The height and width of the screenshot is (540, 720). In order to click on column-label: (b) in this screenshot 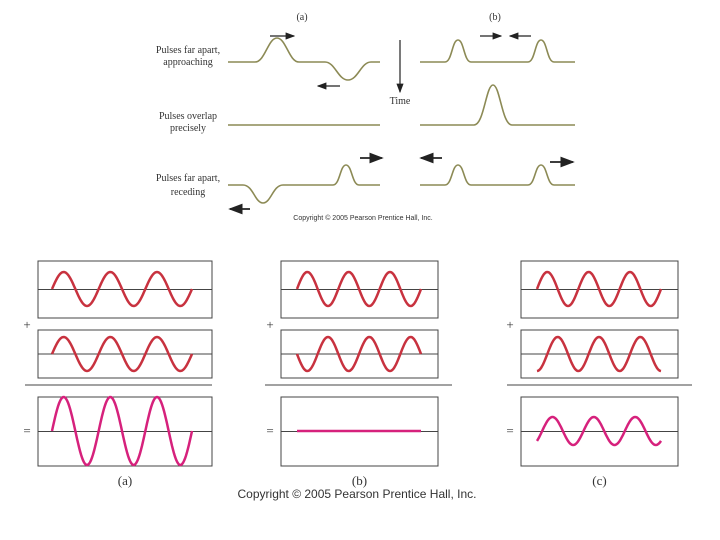, I will do `click(495, 17)`.